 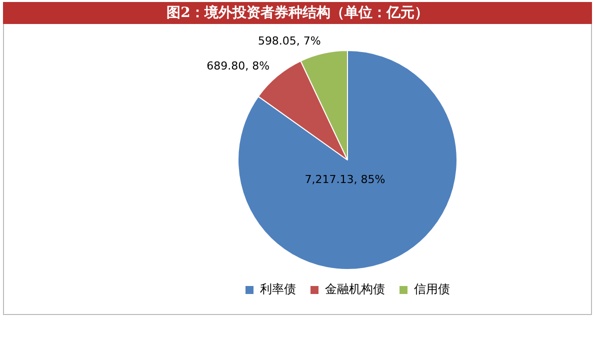 I want to click on chart-title: 图2：境外投资者券种结构（单位：亿元）, so click(x=297, y=13).